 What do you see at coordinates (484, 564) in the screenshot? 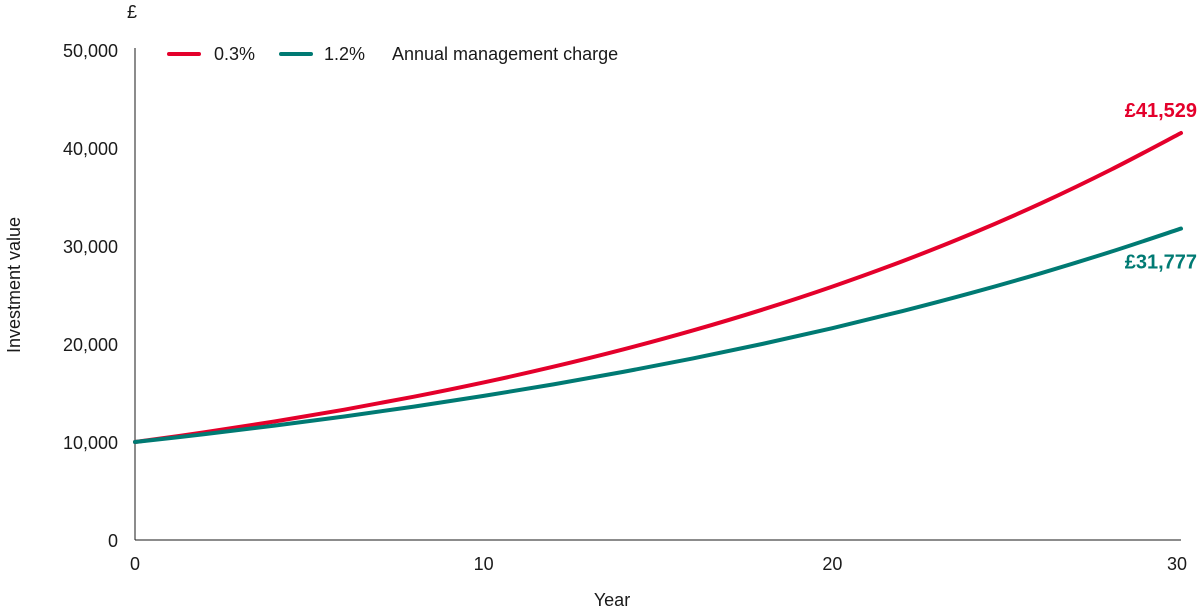
I see `x-tick-label: 10` at bounding box center [484, 564].